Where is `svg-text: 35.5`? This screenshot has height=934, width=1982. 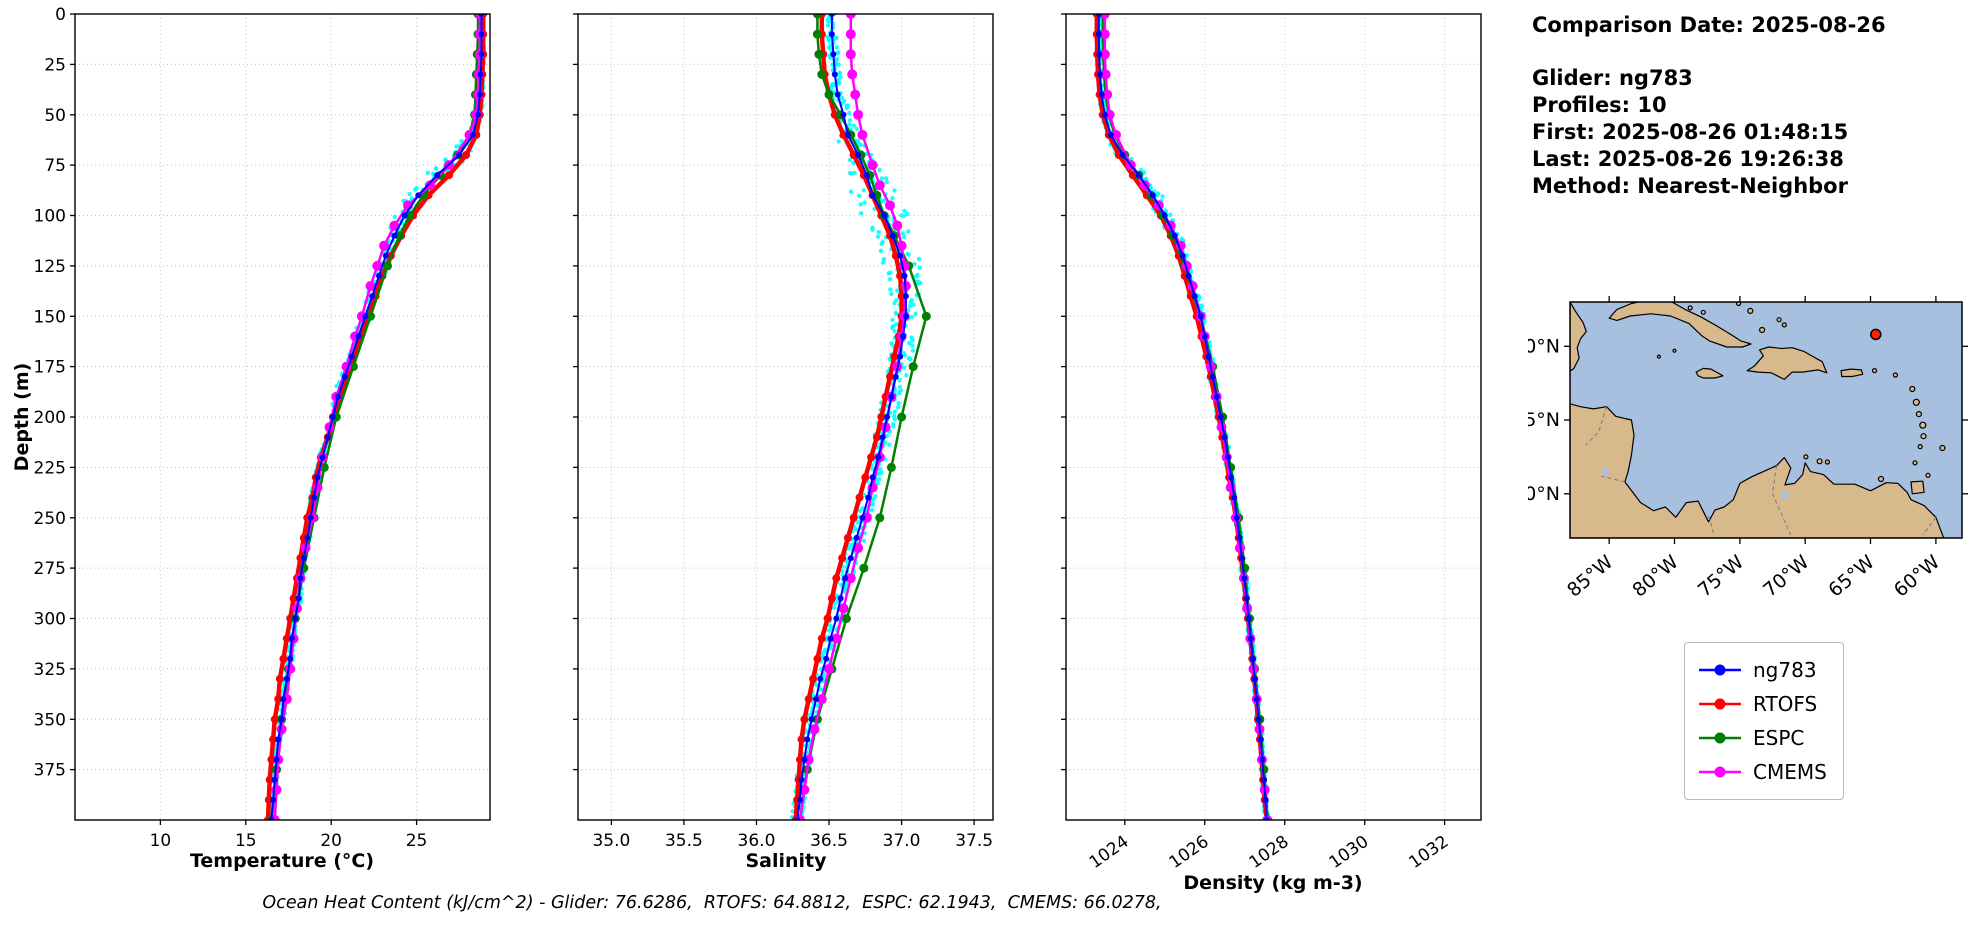 svg-text: 35.5 is located at coordinates (684, 841).